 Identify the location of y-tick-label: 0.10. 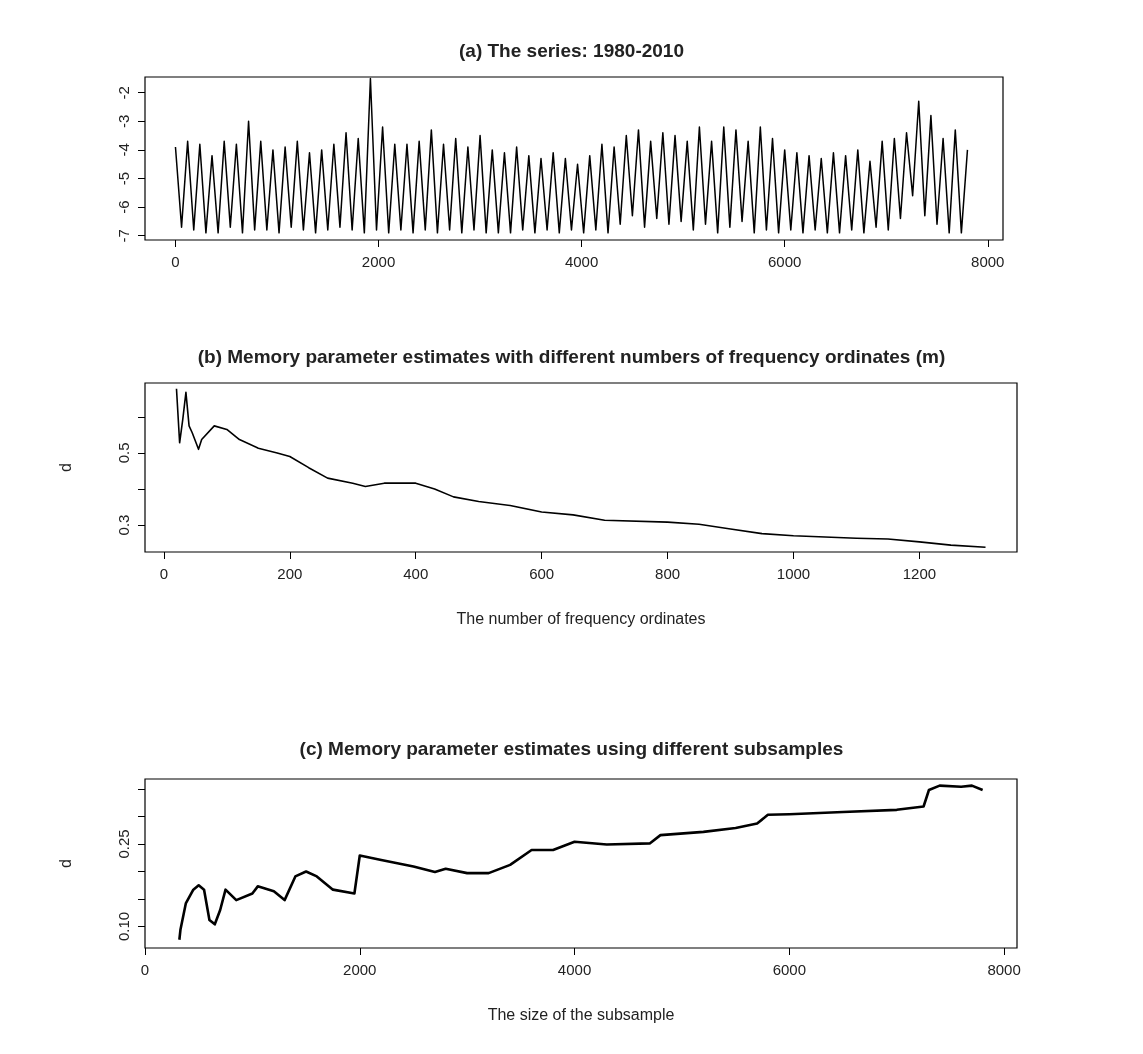
(123, 926).